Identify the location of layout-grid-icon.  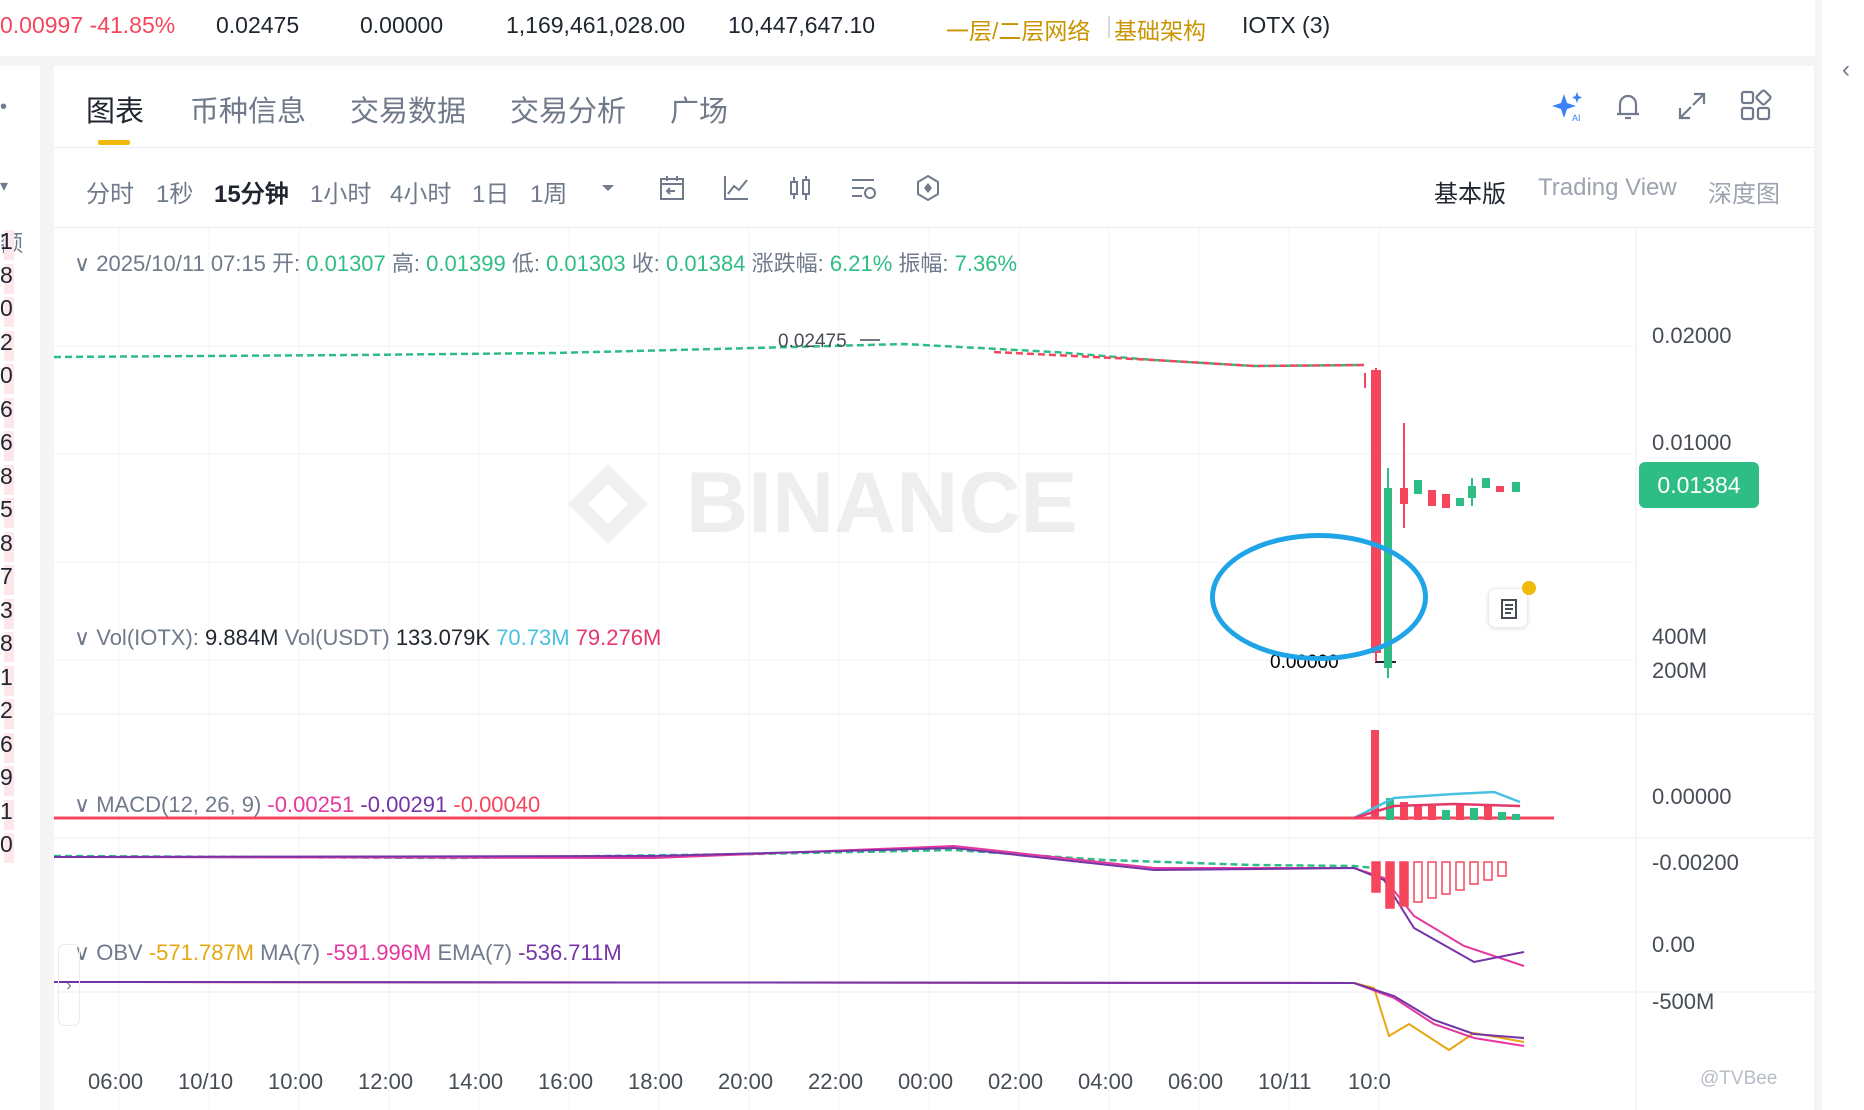
(1756, 106).